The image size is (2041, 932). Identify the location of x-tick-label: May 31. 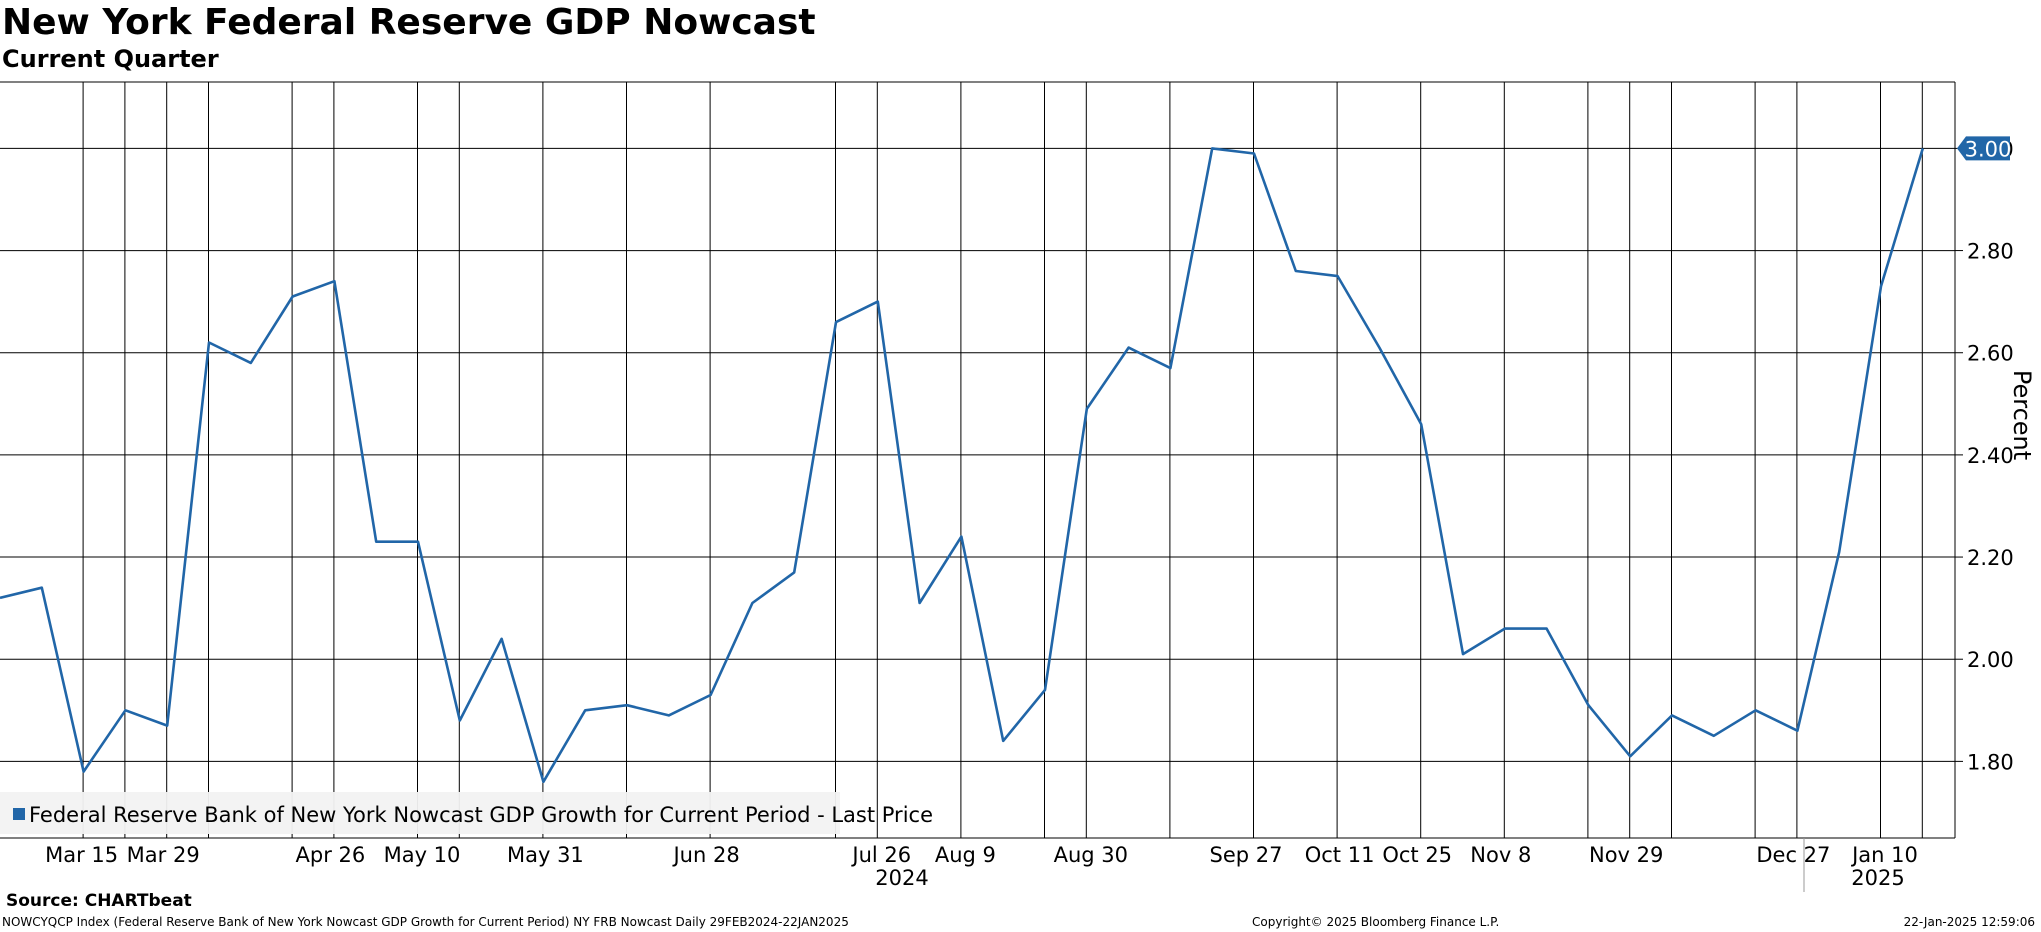
(545, 855).